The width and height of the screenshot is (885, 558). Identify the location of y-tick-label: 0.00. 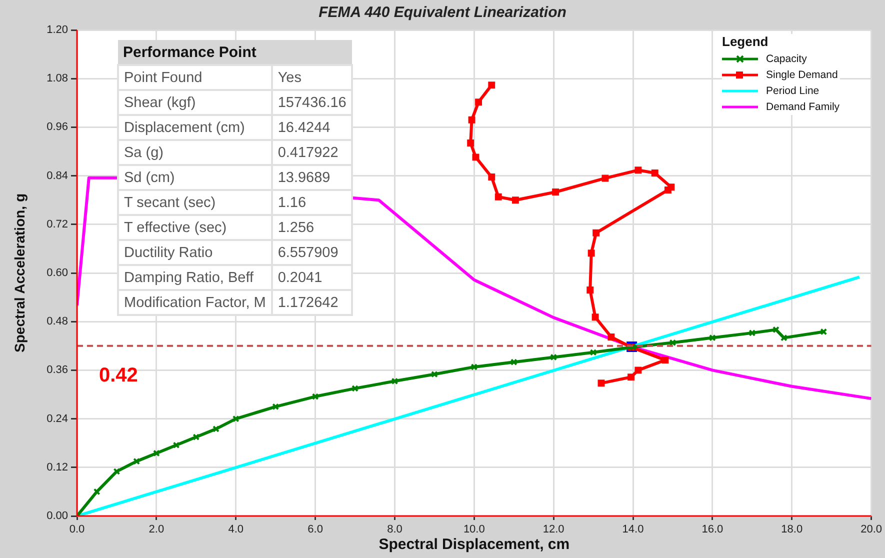
(57, 516).